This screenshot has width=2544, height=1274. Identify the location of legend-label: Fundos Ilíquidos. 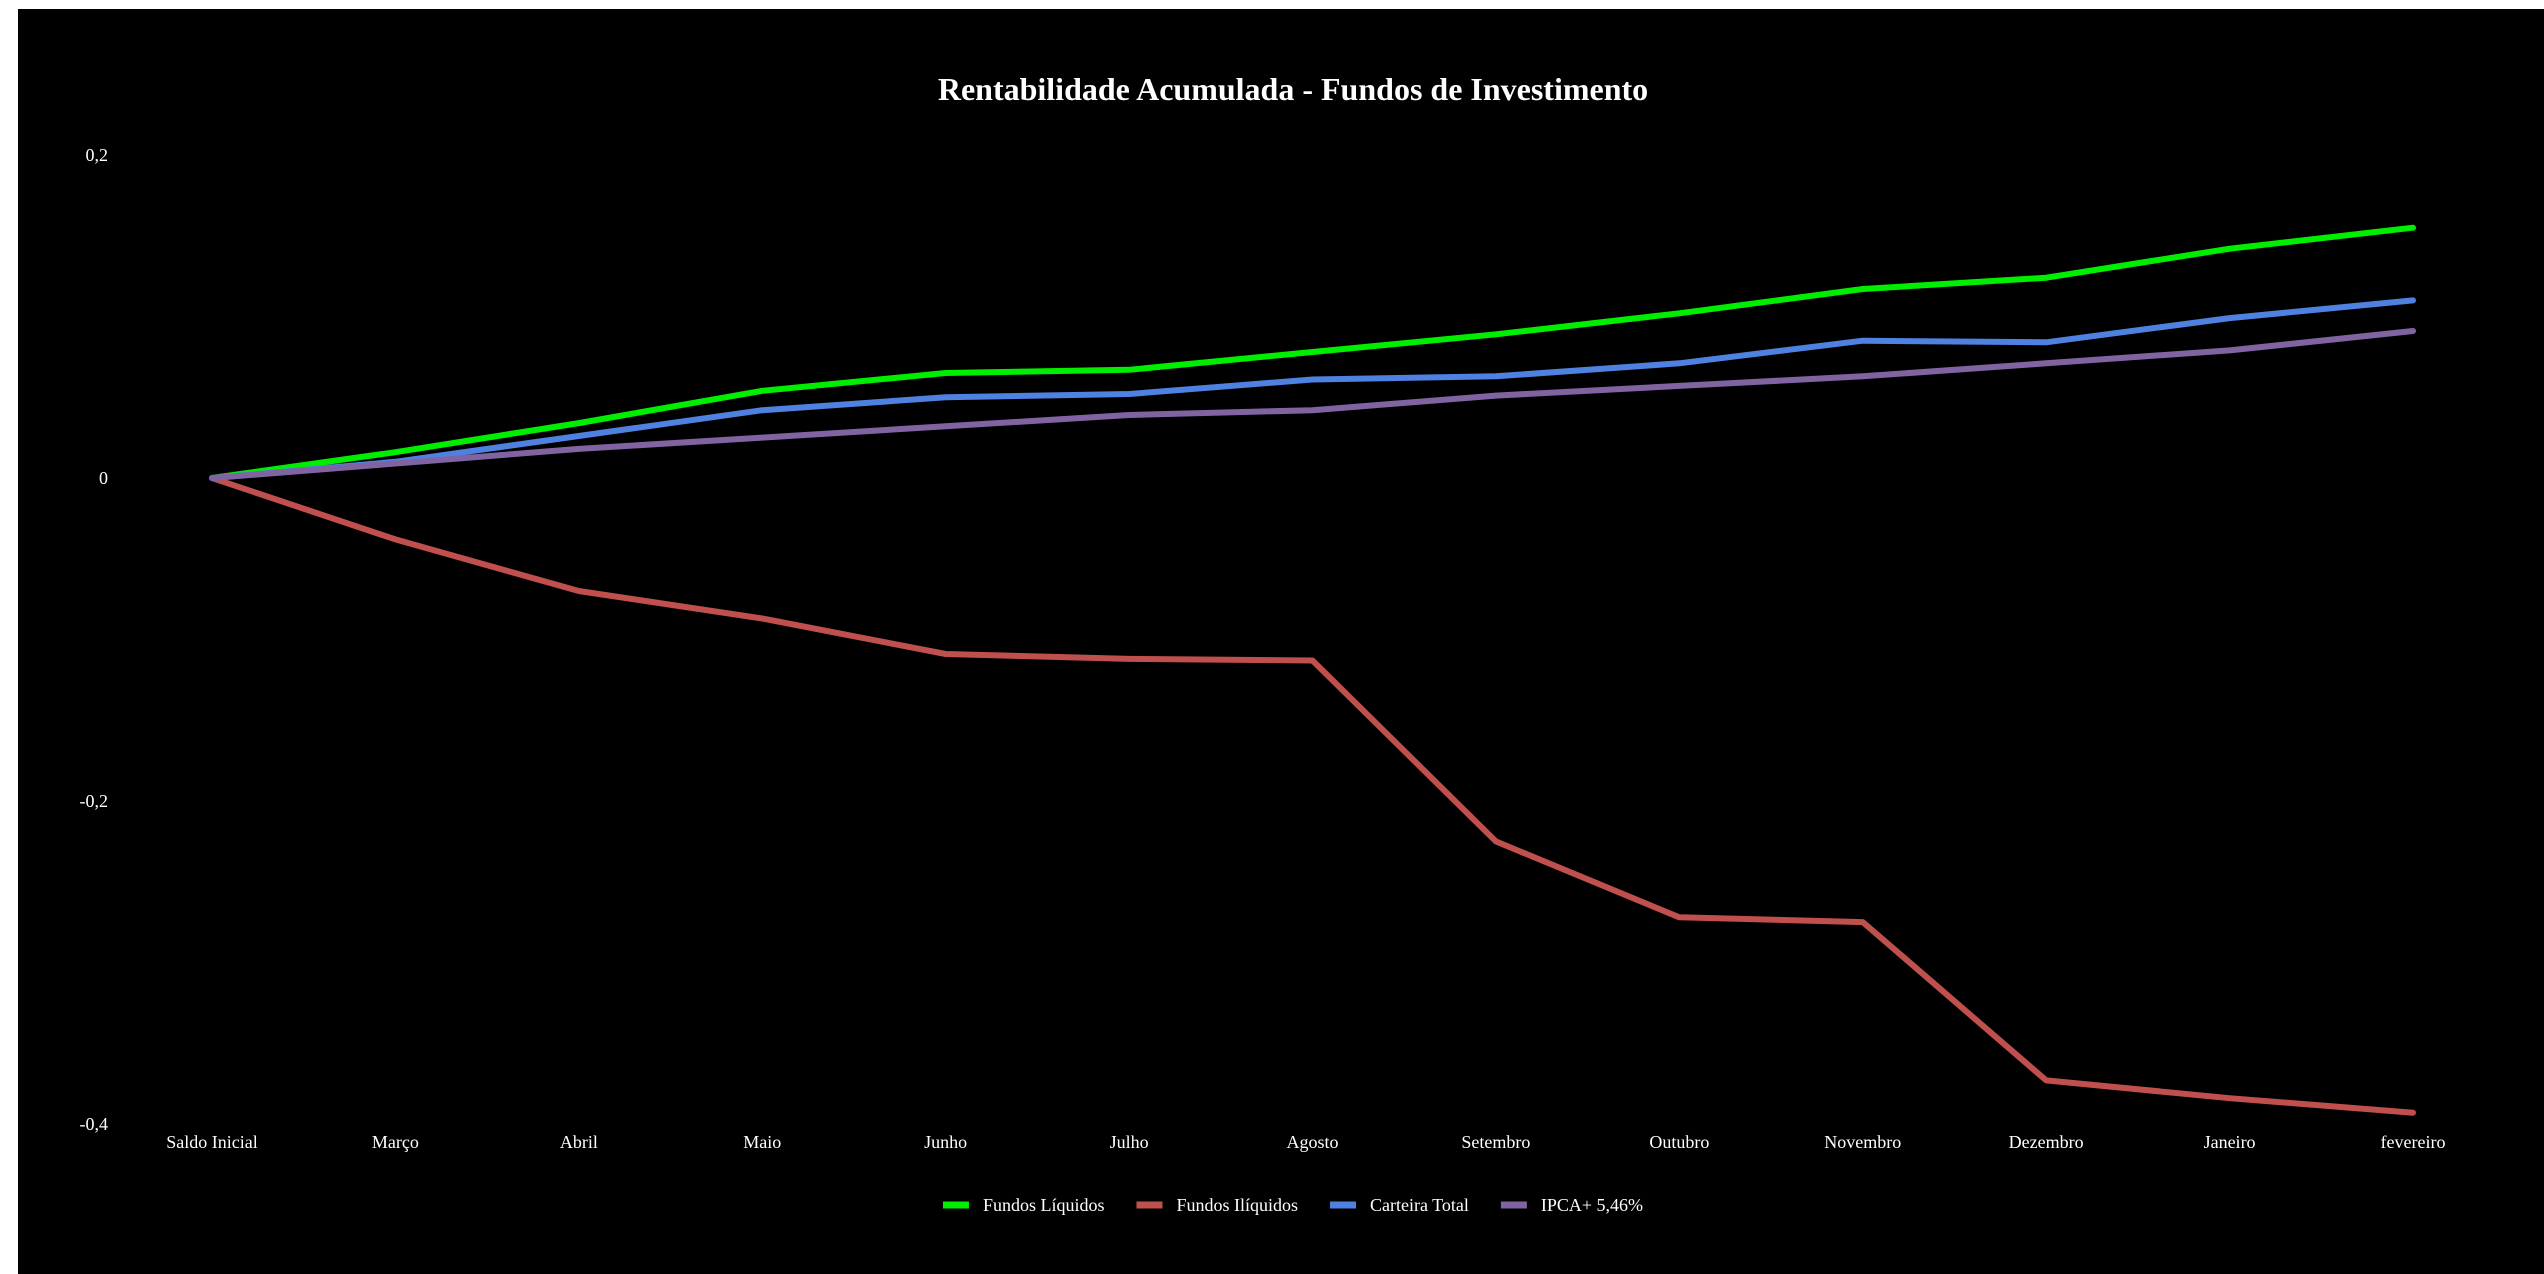
(1237, 1205).